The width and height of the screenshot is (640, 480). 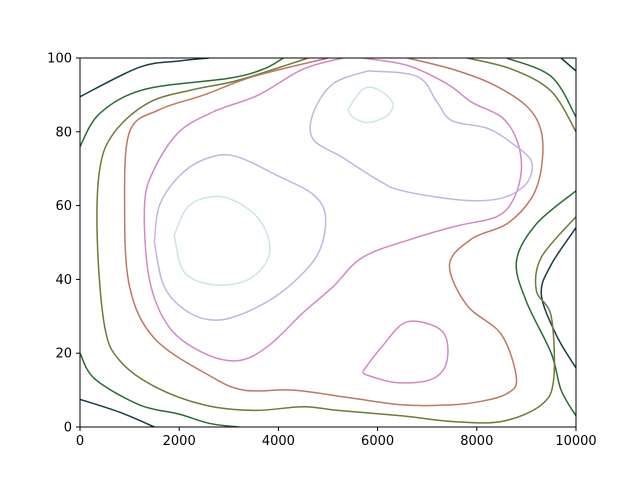 What do you see at coordinates (68, 428) in the screenshot?
I see `y-tick-label: 0` at bounding box center [68, 428].